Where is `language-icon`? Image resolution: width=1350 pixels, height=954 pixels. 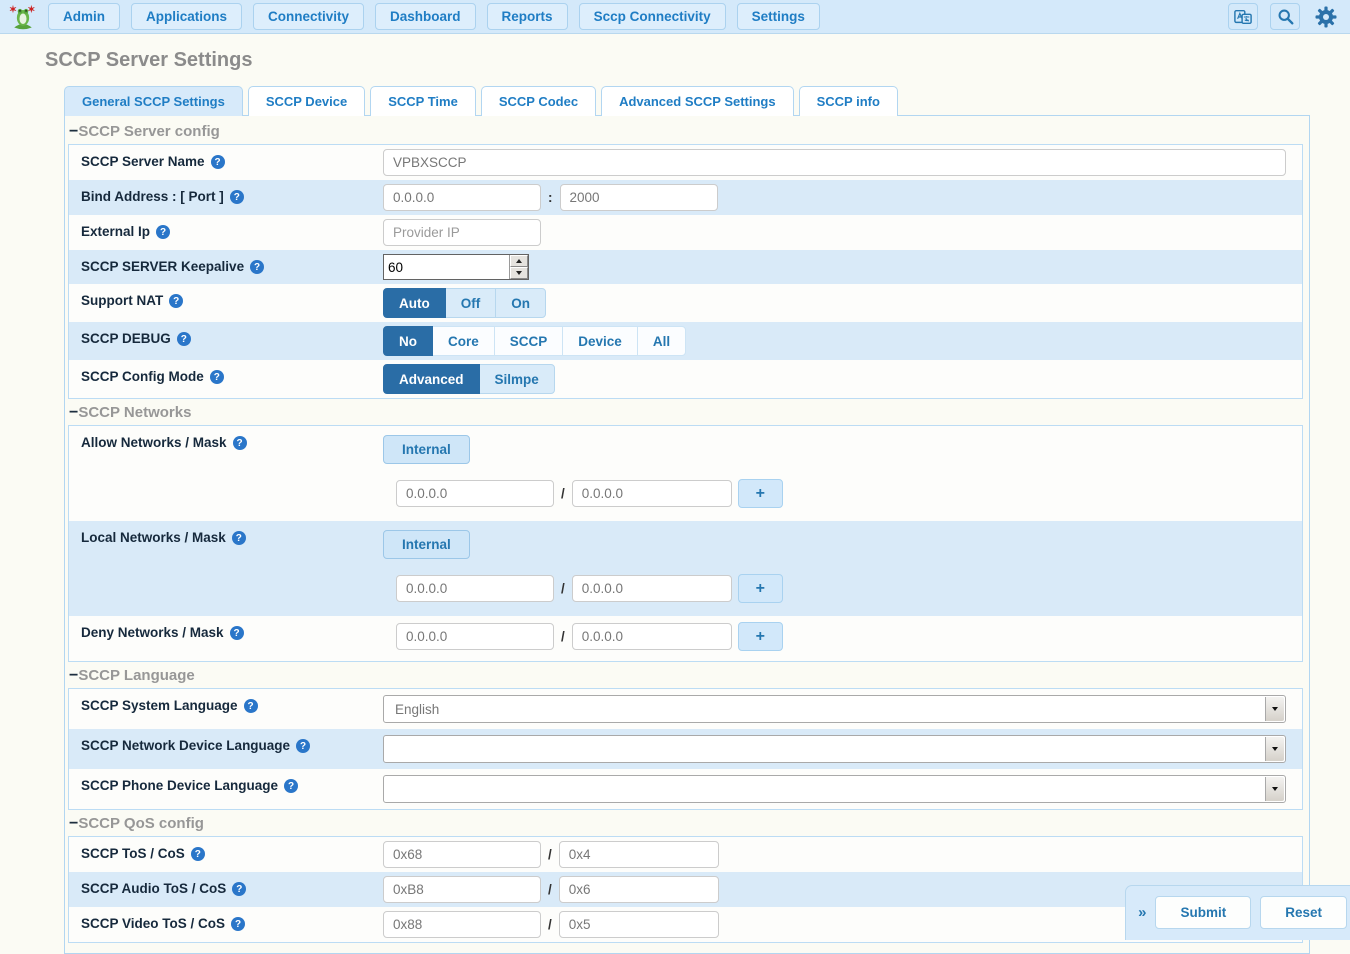 language-icon is located at coordinates (1243, 16).